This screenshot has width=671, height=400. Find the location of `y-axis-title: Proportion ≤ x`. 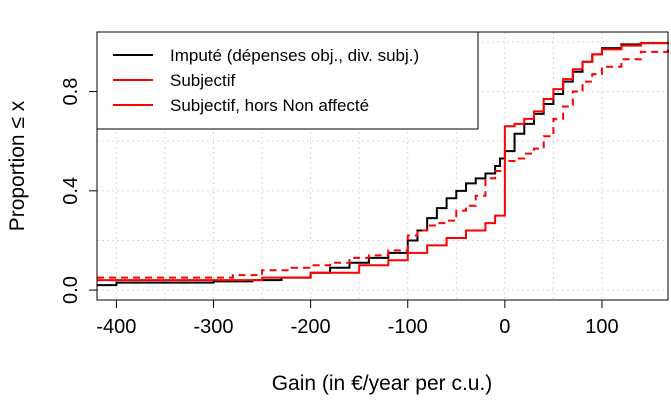

y-axis-title: Proportion ≤ x is located at coordinates (17, 165).